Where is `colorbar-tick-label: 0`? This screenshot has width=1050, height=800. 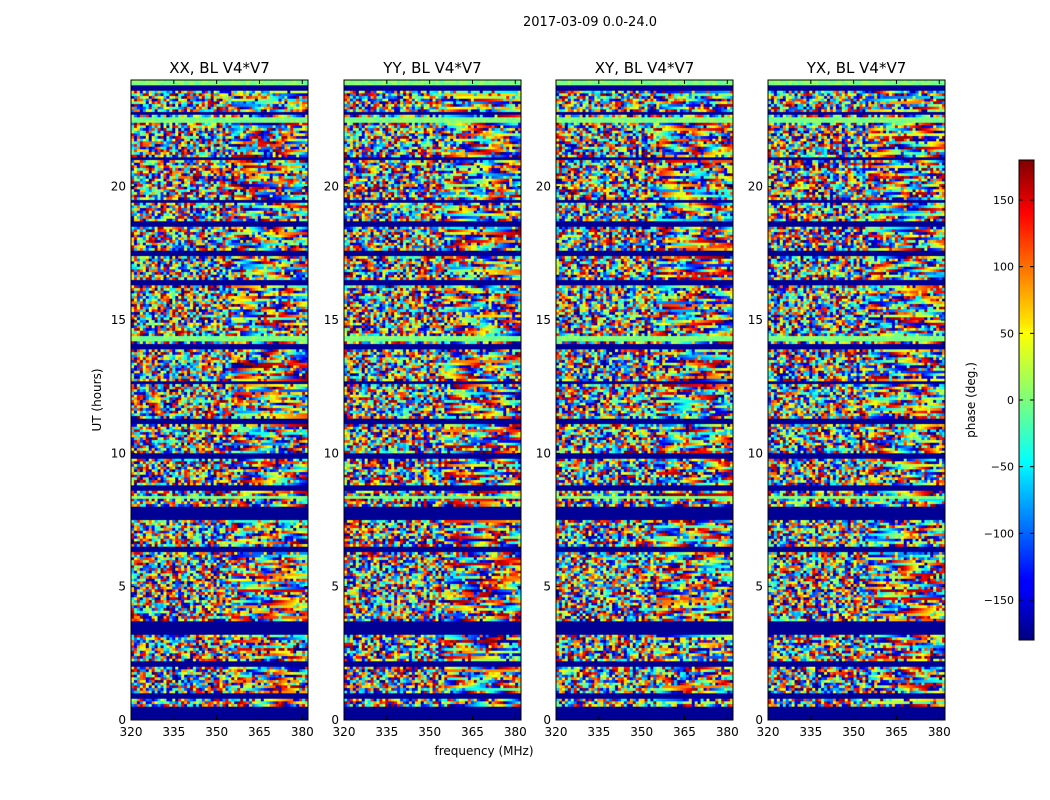 colorbar-tick-label: 0 is located at coordinates (1010, 400).